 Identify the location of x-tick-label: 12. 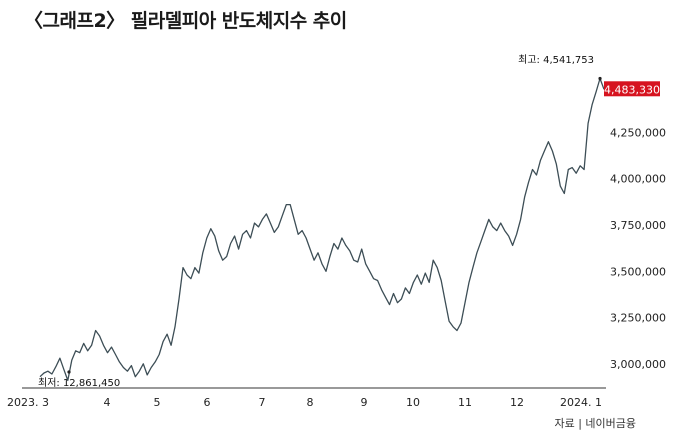
(517, 402).